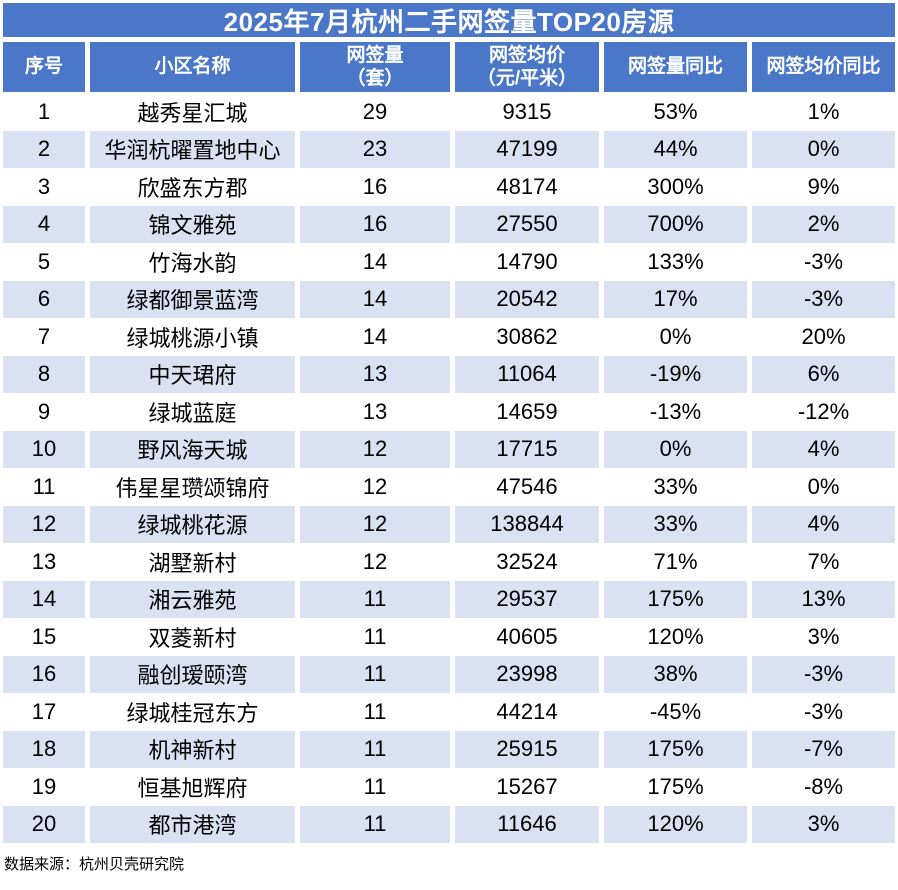  What do you see at coordinates (527, 712) in the screenshot?
I see `avg-price-cell: 44214` at bounding box center [527, 712].